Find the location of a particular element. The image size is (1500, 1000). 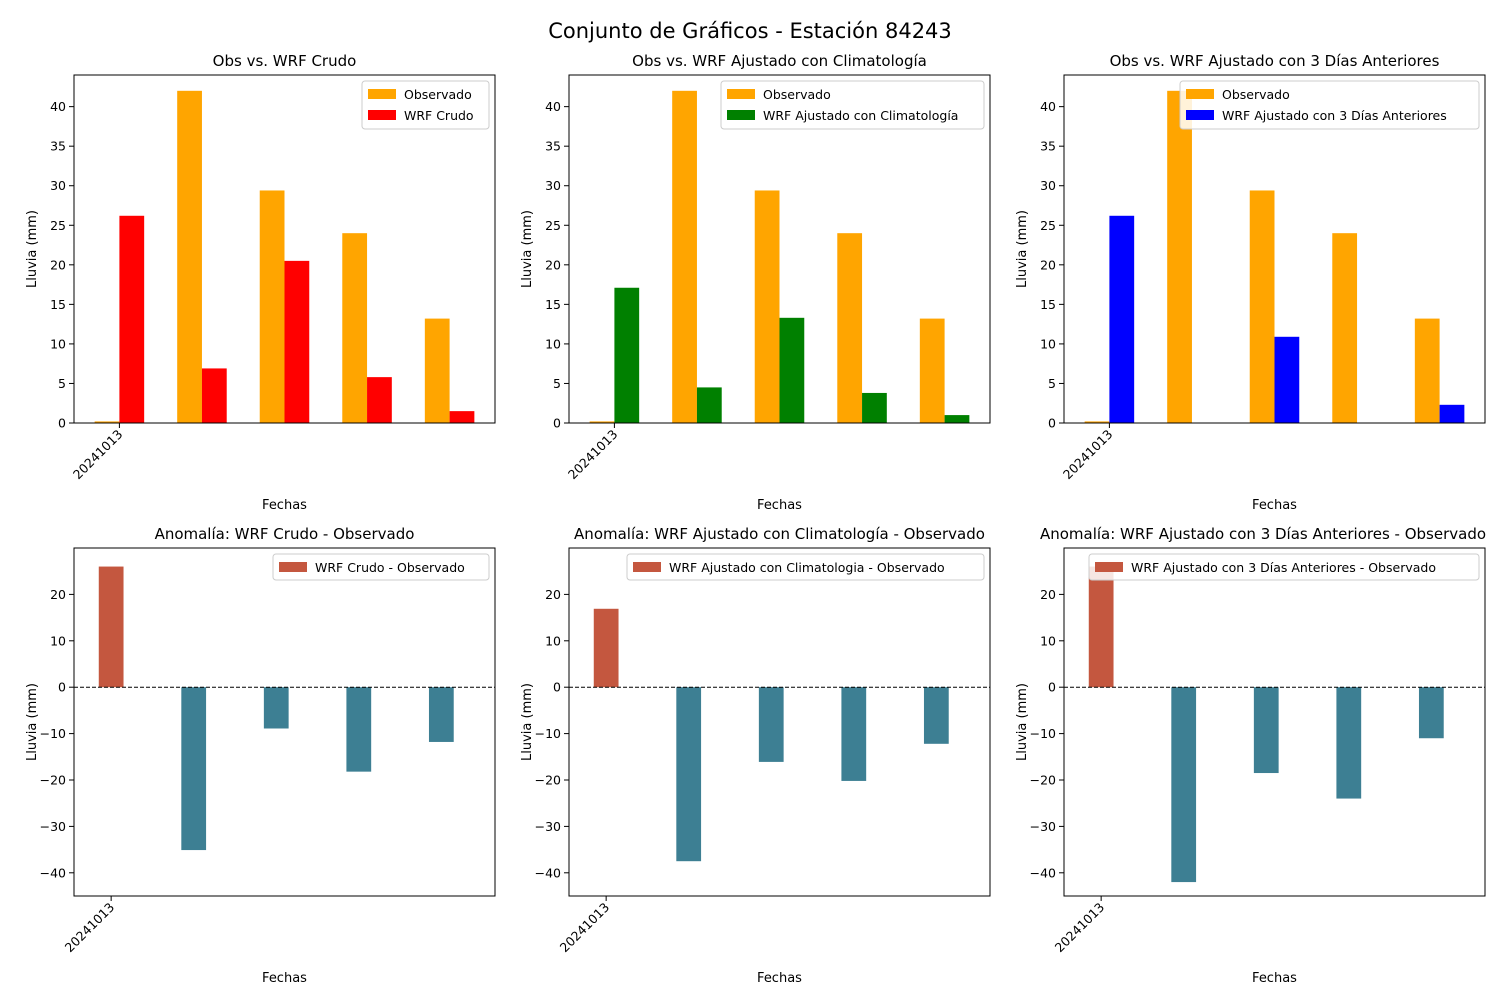

legend-label: WRF Ajustado con Climatología is located at coordinates (860, 115).